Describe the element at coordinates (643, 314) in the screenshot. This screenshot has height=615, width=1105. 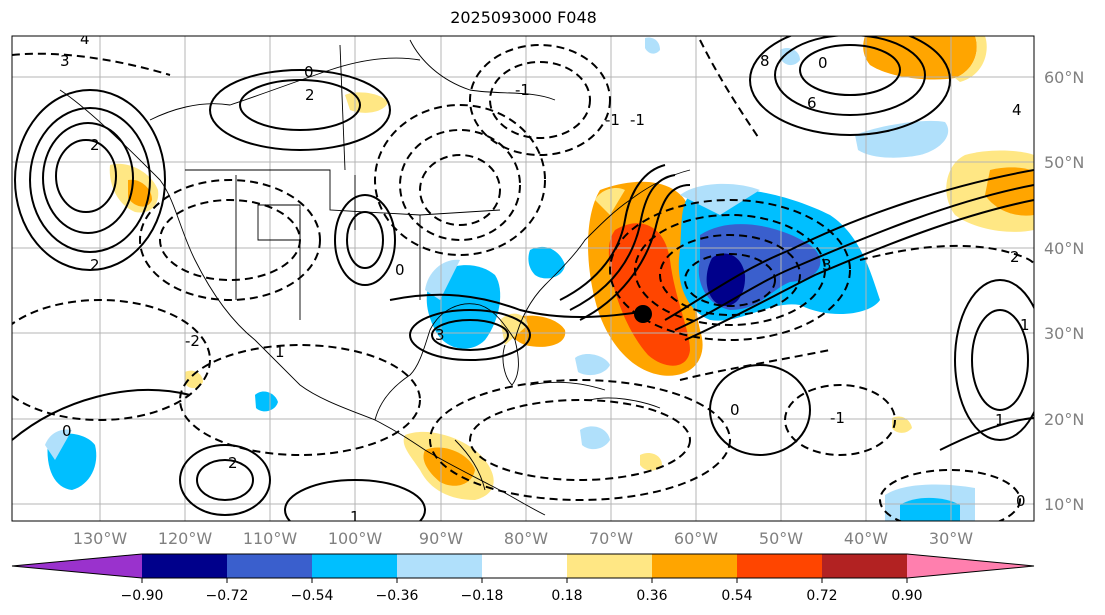
I see `cyclone-center-dot` at that location.